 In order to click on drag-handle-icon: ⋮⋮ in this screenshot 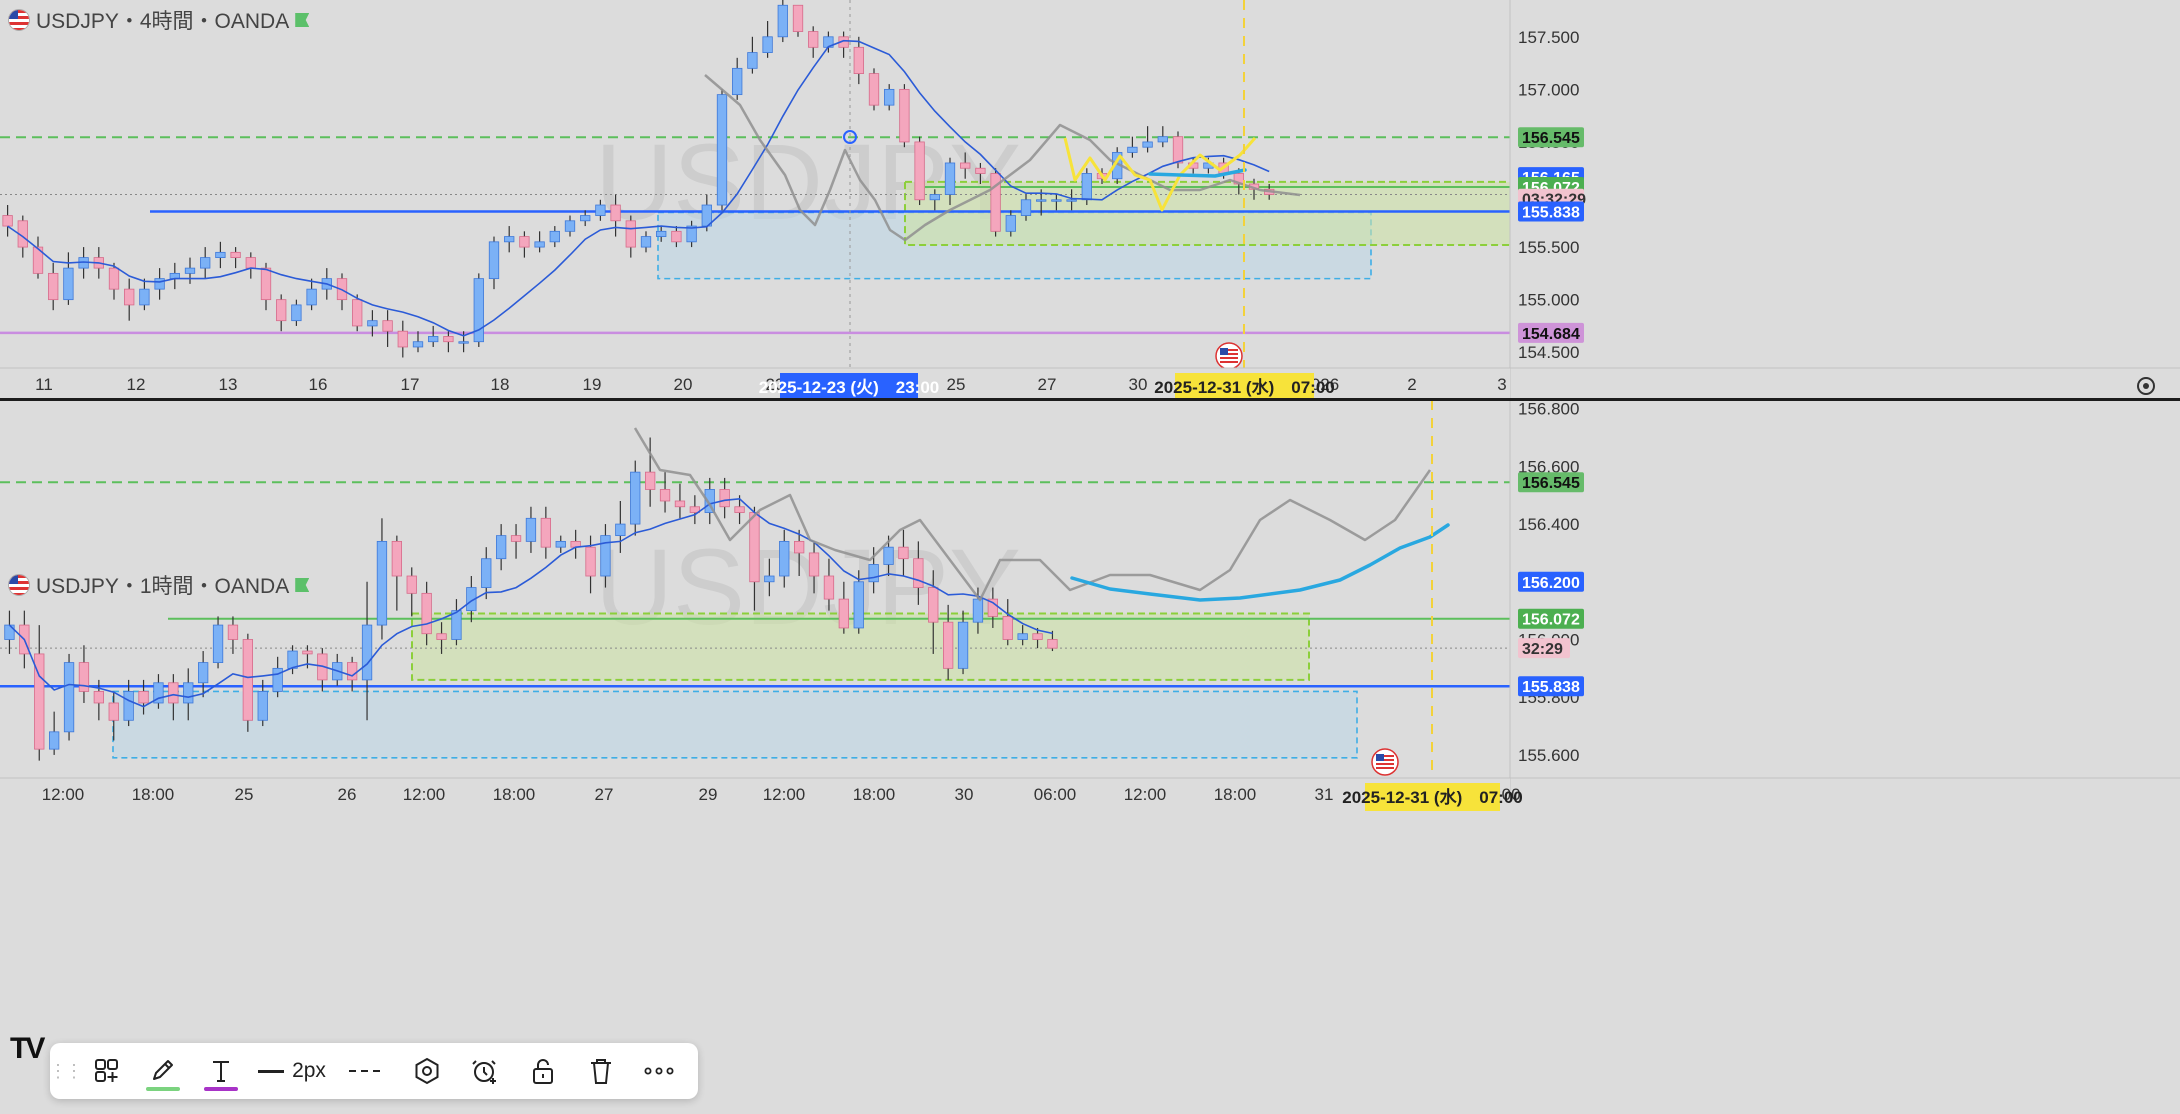, I will do `click(66, 1070)`.